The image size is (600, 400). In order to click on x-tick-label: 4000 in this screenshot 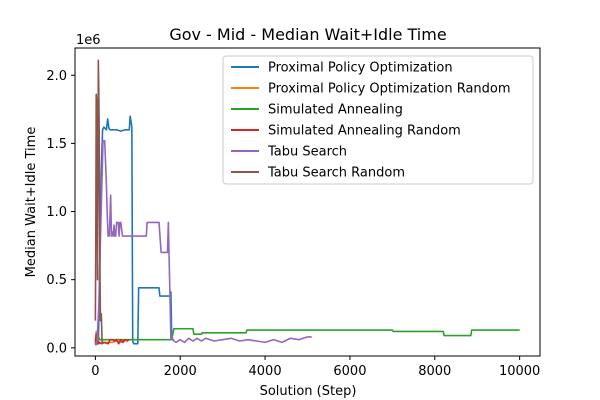, I will do `click(265, 371)`.